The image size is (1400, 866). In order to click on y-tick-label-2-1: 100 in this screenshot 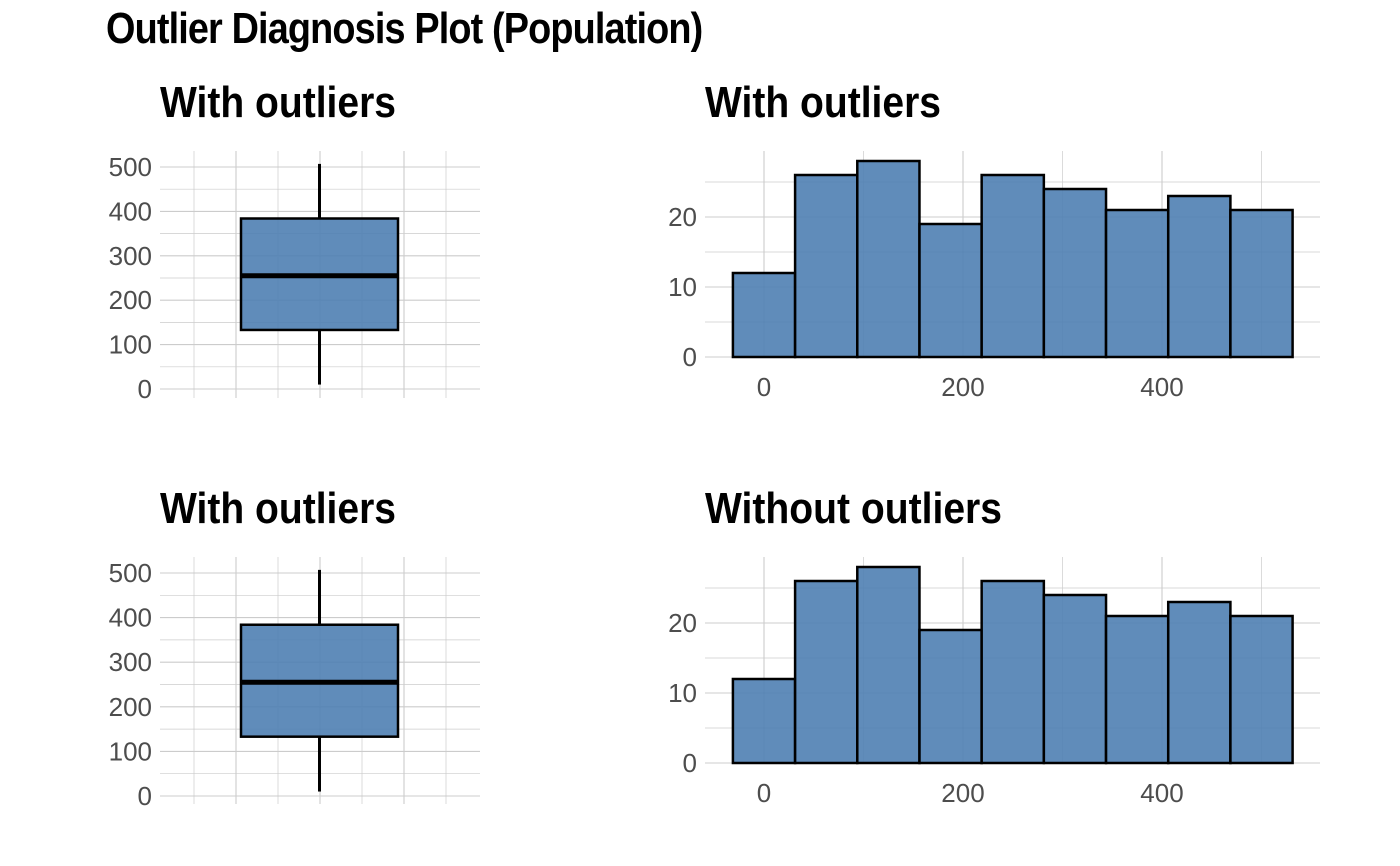, I will do `click(130, 751)`.